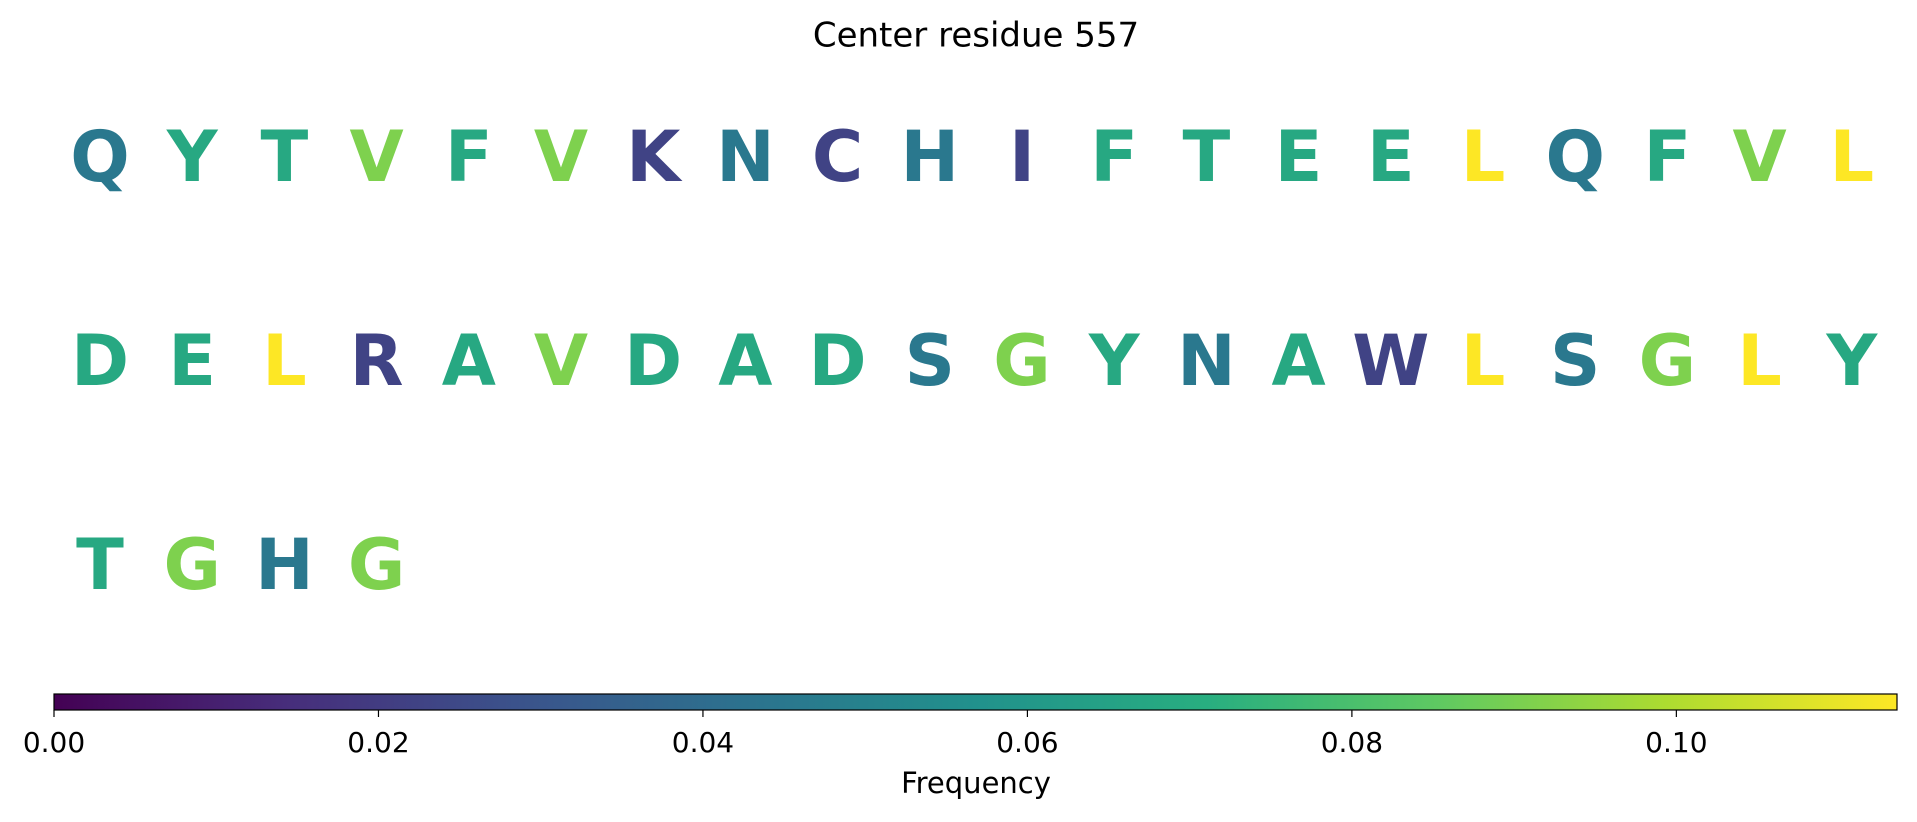  What do you see at coordinates (1022, 157) in the screenshot?
I see `residue: I` at bounding box center [1022, 157].